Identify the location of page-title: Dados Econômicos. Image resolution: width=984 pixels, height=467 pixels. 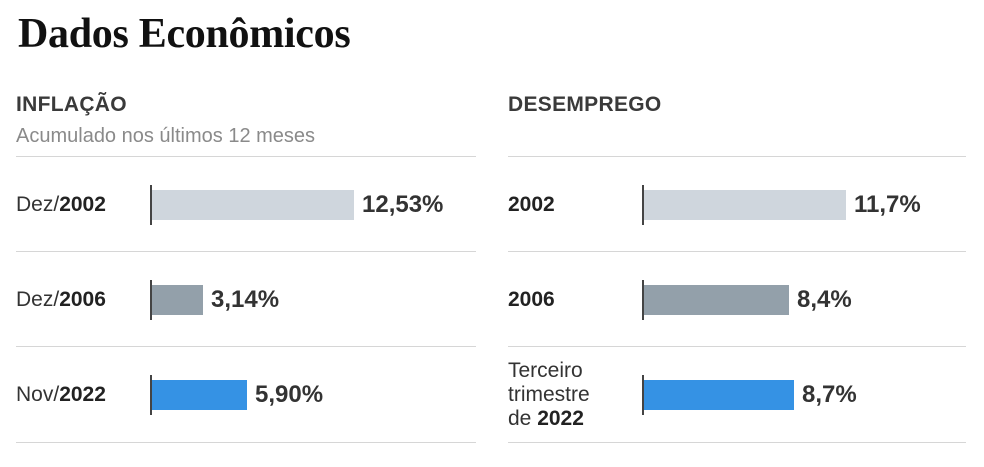
(184, 34).